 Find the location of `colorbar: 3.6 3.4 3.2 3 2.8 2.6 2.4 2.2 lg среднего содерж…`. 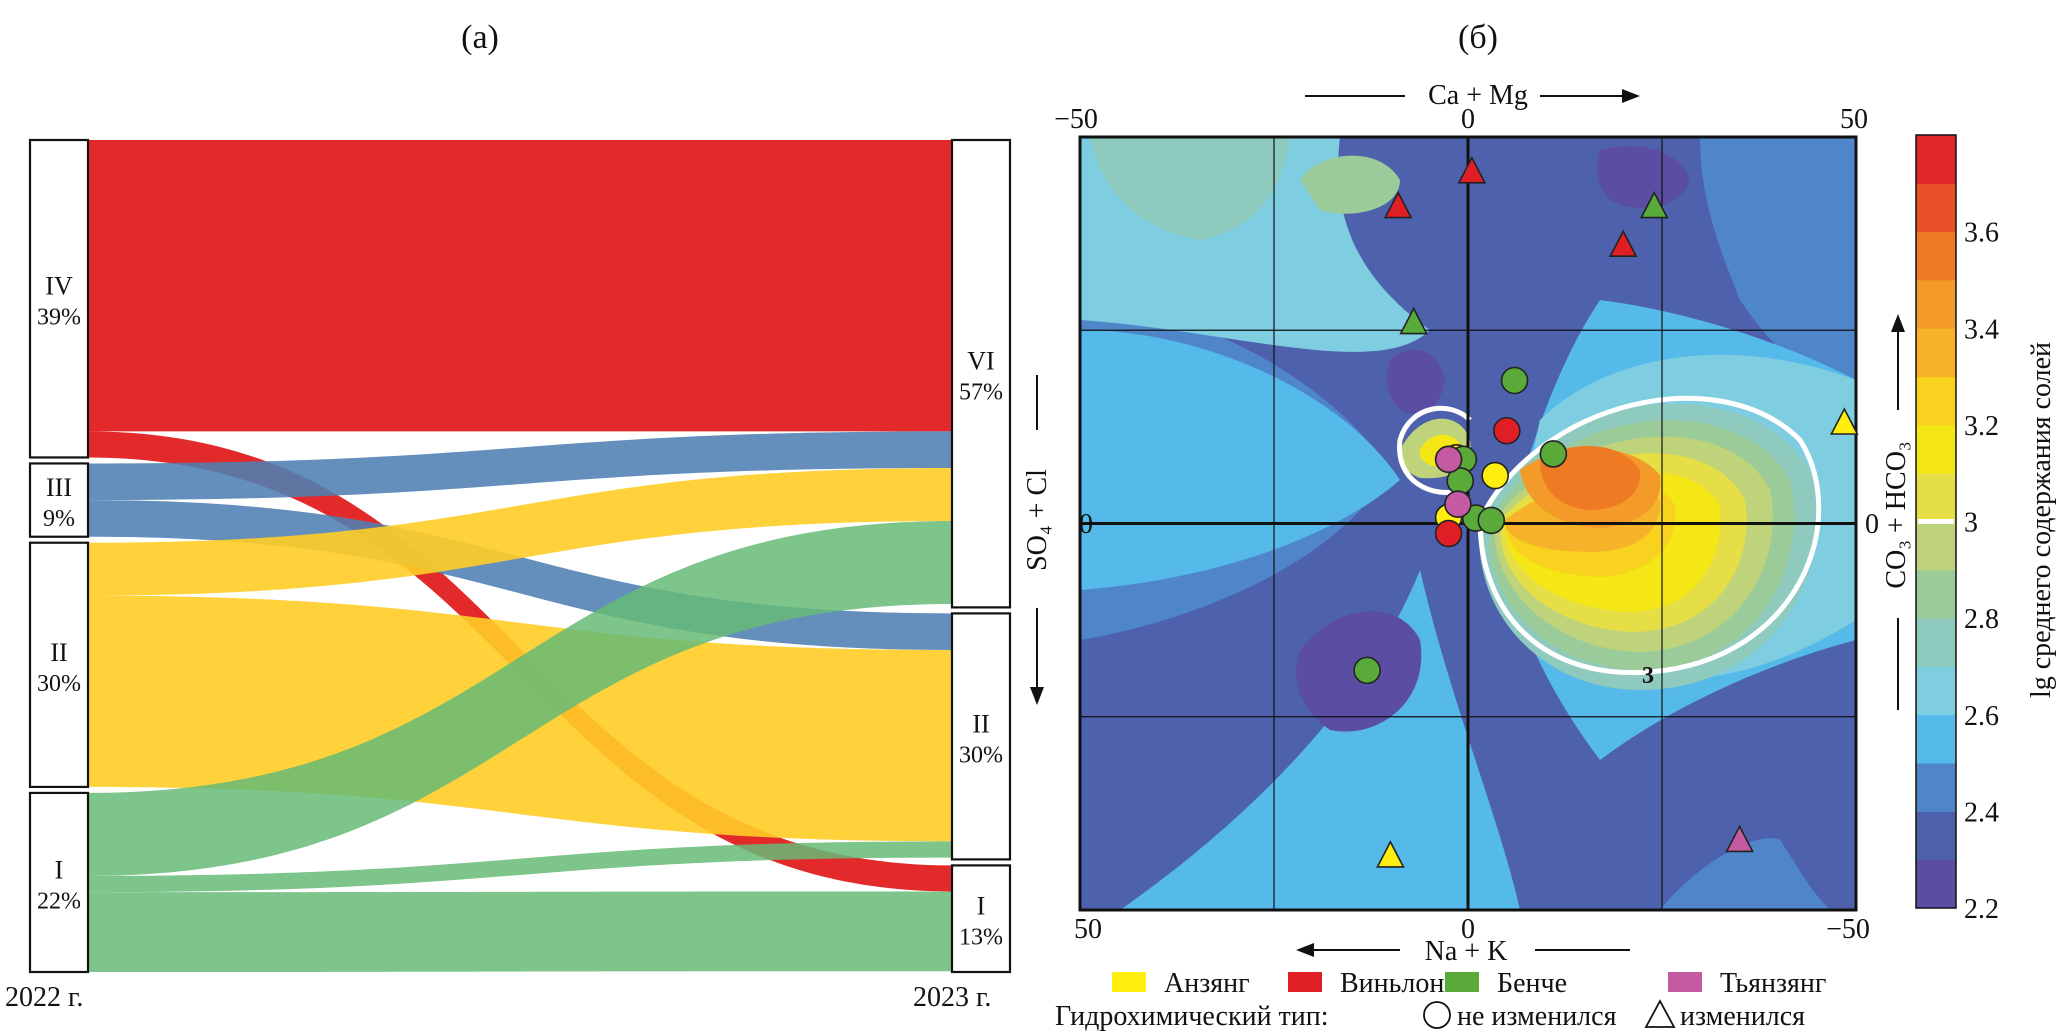

colorbar: 3.6 3.4 3.2 3 2.8 2.6 2.4 2.2 lg среднего содерж… is located at coordinates (1986, 529).